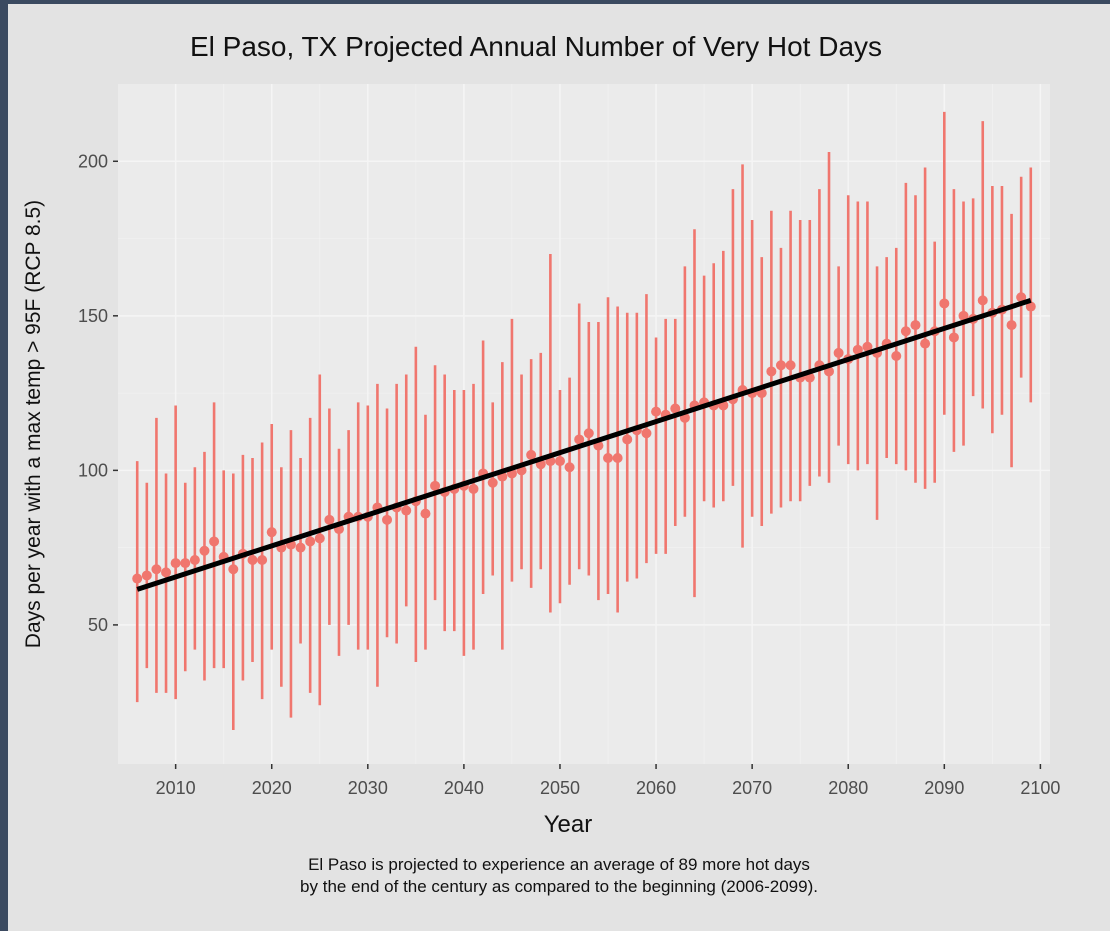 The width and height of the screenshot is (1110, 931). I want to click on y-axis: 50 100 150 200, so click(98, 393).